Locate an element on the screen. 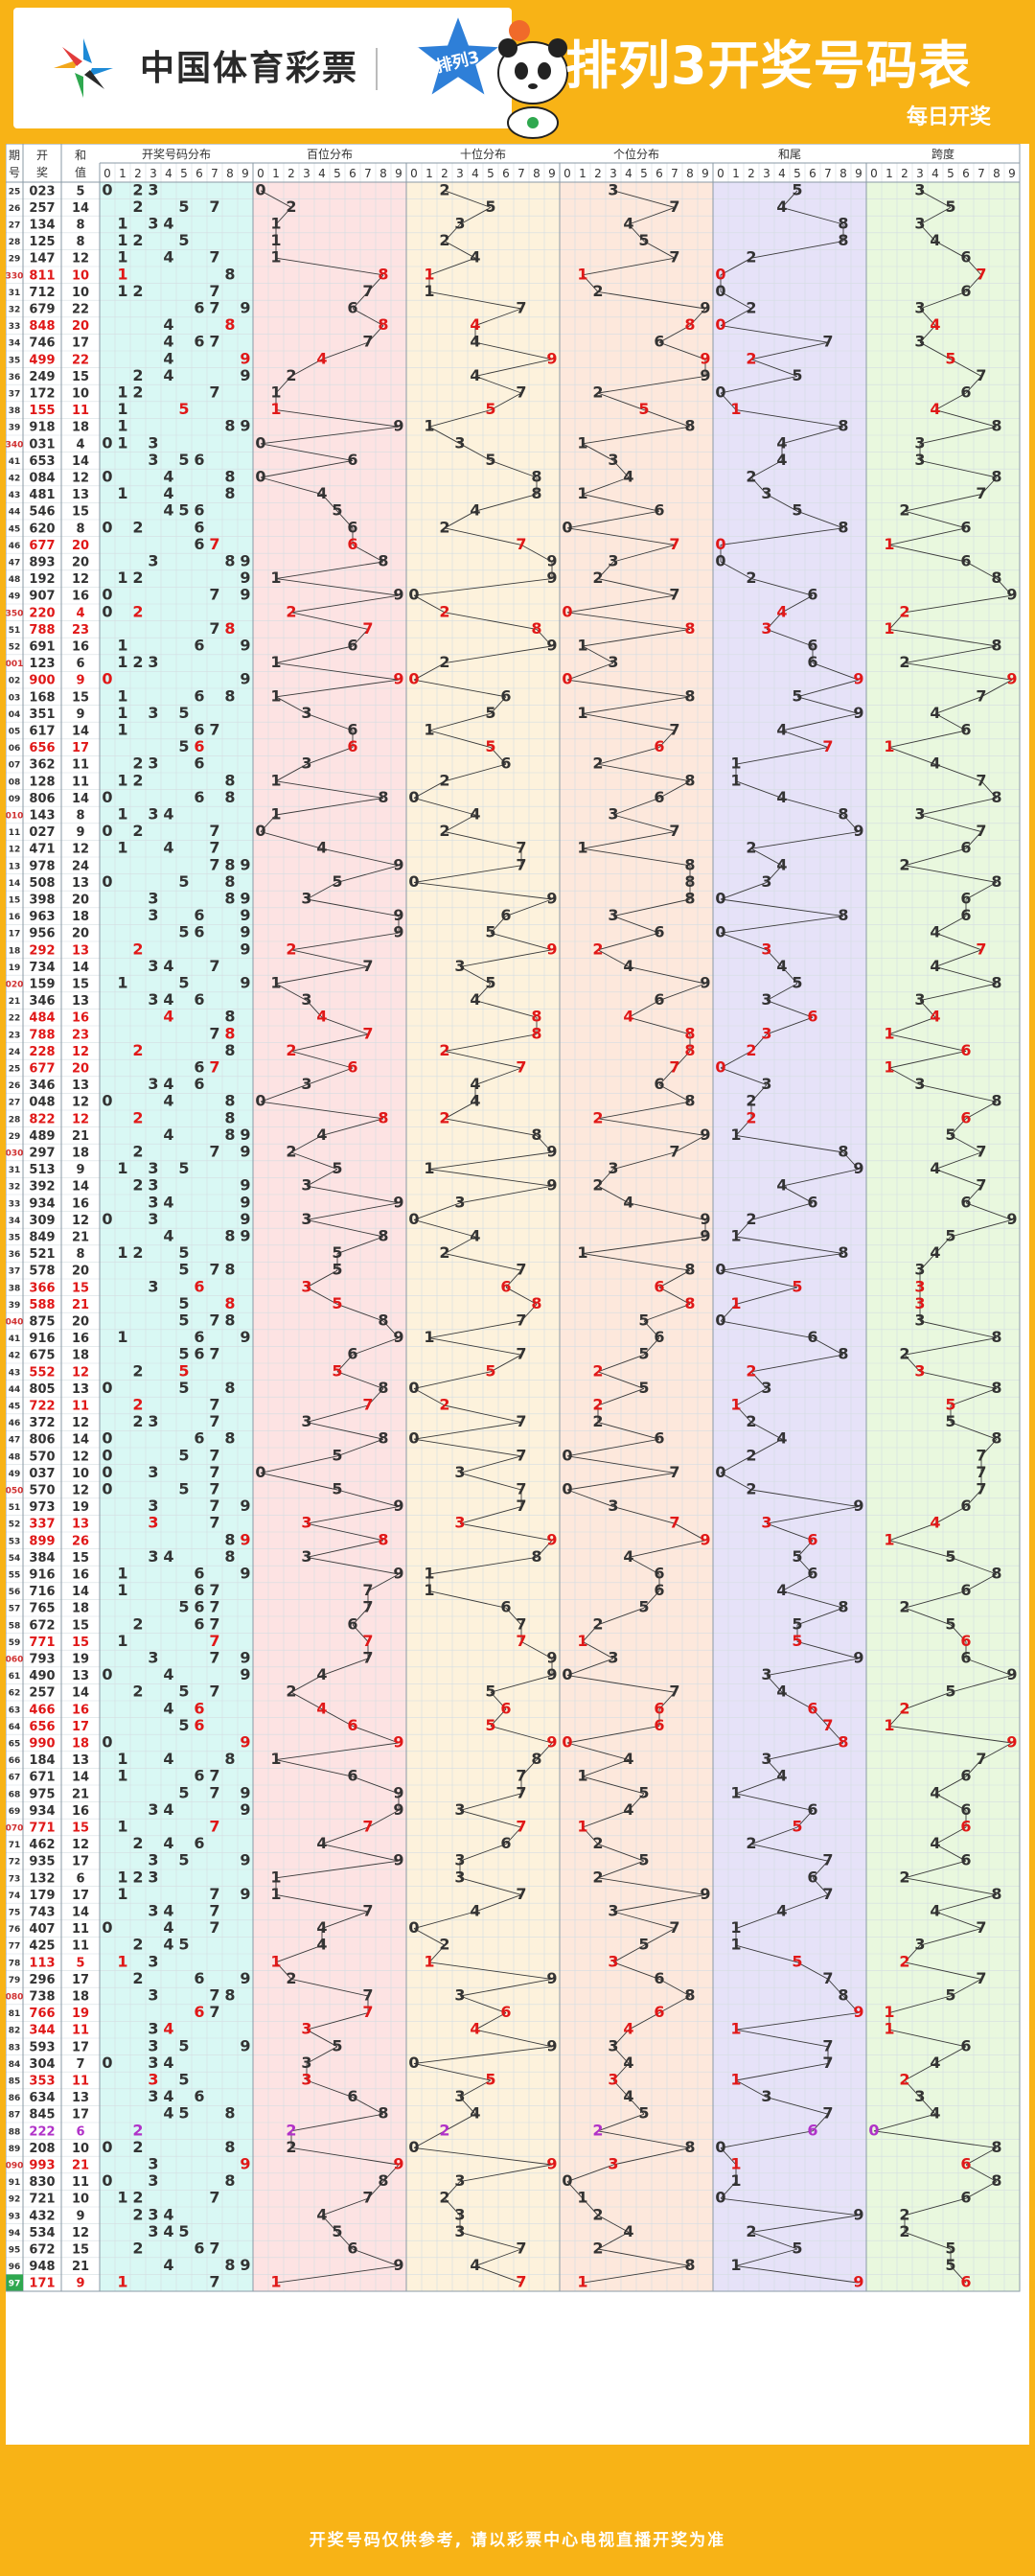 This screenshot has height=2576, width=1035. hundreds-digit: 4 is located at coordinates (321, 848).